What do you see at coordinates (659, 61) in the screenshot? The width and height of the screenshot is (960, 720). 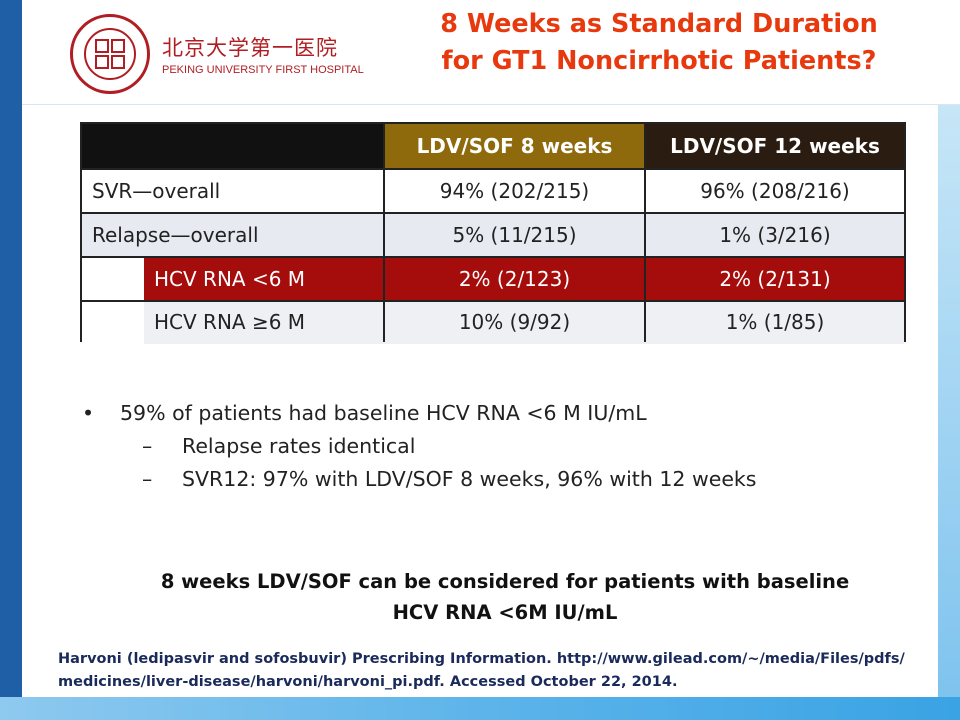 I see `title-line-2: for GT1 Noncirrhotic Patients?` at bounding box center [659, 61].